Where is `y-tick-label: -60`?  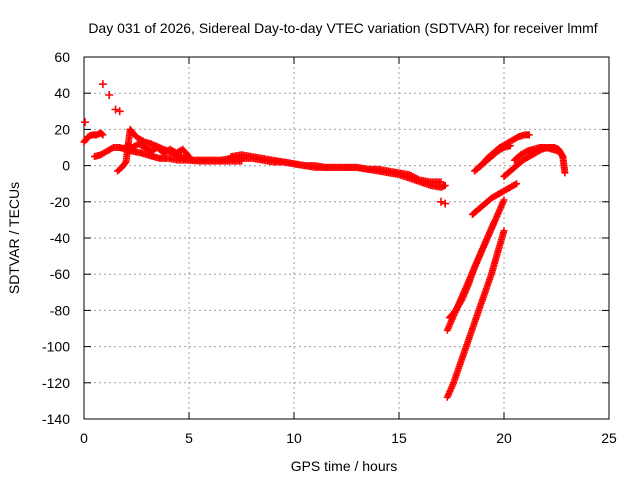
y-tick-label: -60 is located at coordinates (60, 274).